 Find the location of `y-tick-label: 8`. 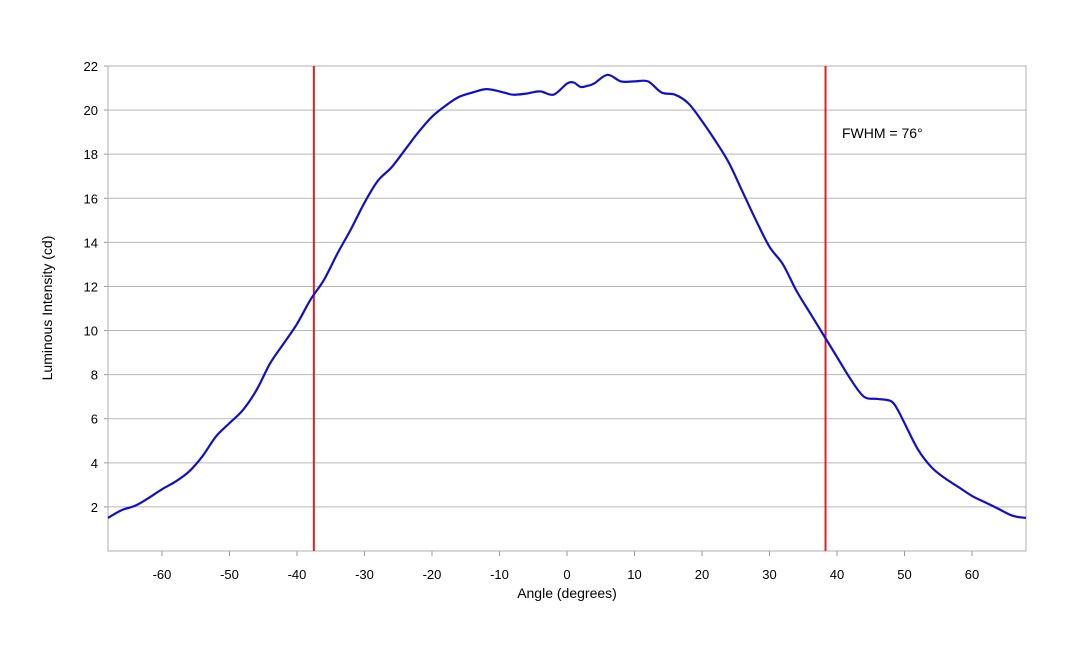

y-tick-label: 8 is located at coordinates (94, 375).